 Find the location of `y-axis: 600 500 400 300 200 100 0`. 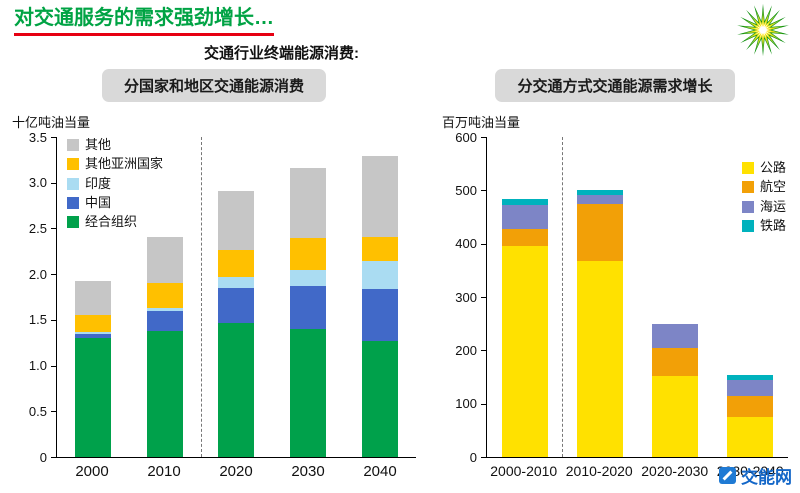

y-axis: 600 500 400 300 200 100 0 is located at coordinates (464, 305).